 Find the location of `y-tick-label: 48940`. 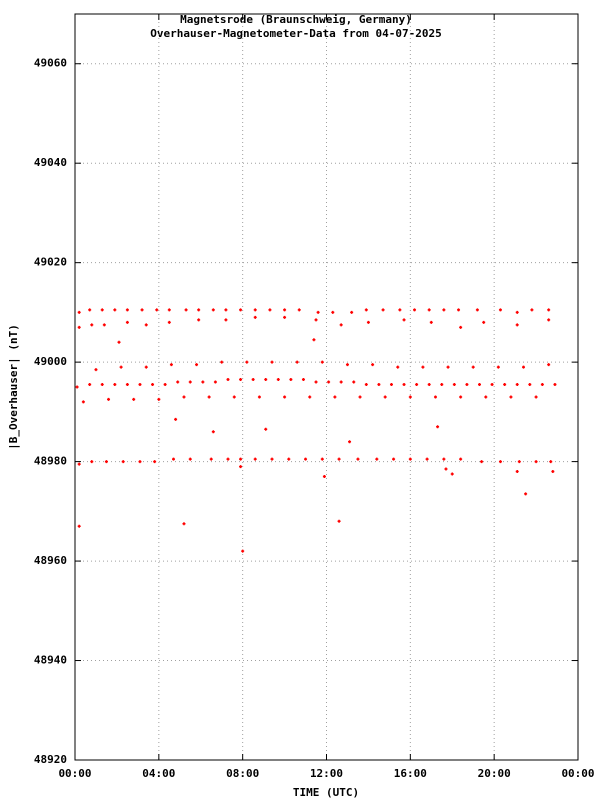

y-tick-label: 48940 is located at coordinates (50, 660).